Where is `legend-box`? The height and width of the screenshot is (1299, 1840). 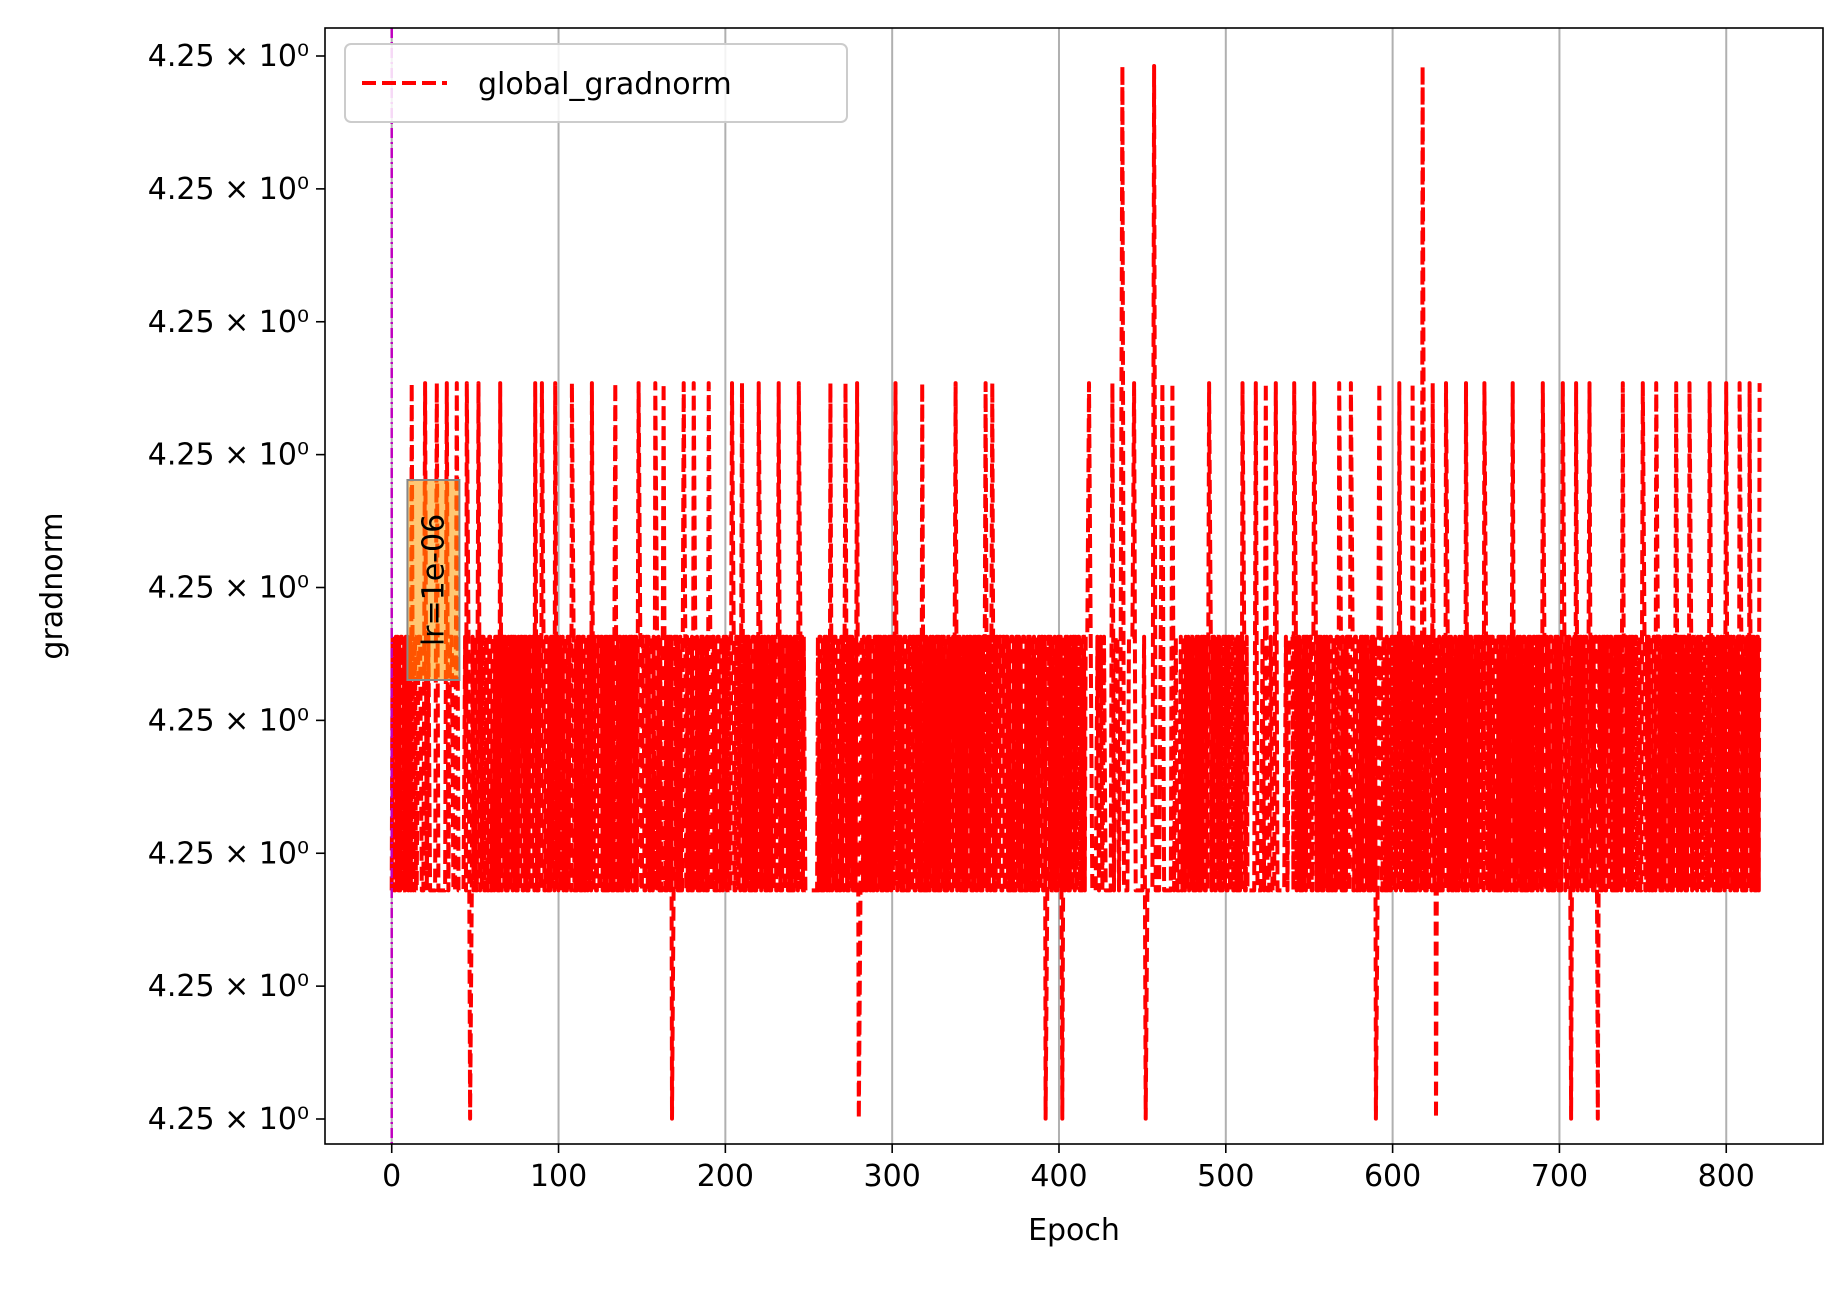
legend-box is located at coordinates (596, 83).